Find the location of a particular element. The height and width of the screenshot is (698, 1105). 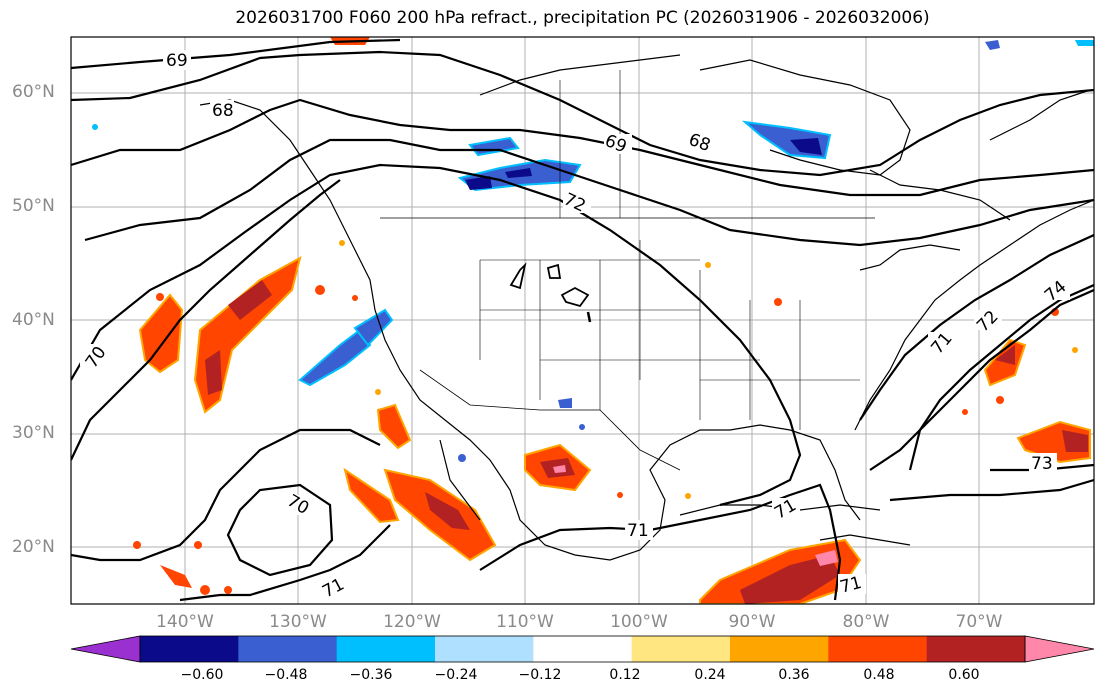

colorbar-tick: 0.48 is located at coordinates (879, 675).